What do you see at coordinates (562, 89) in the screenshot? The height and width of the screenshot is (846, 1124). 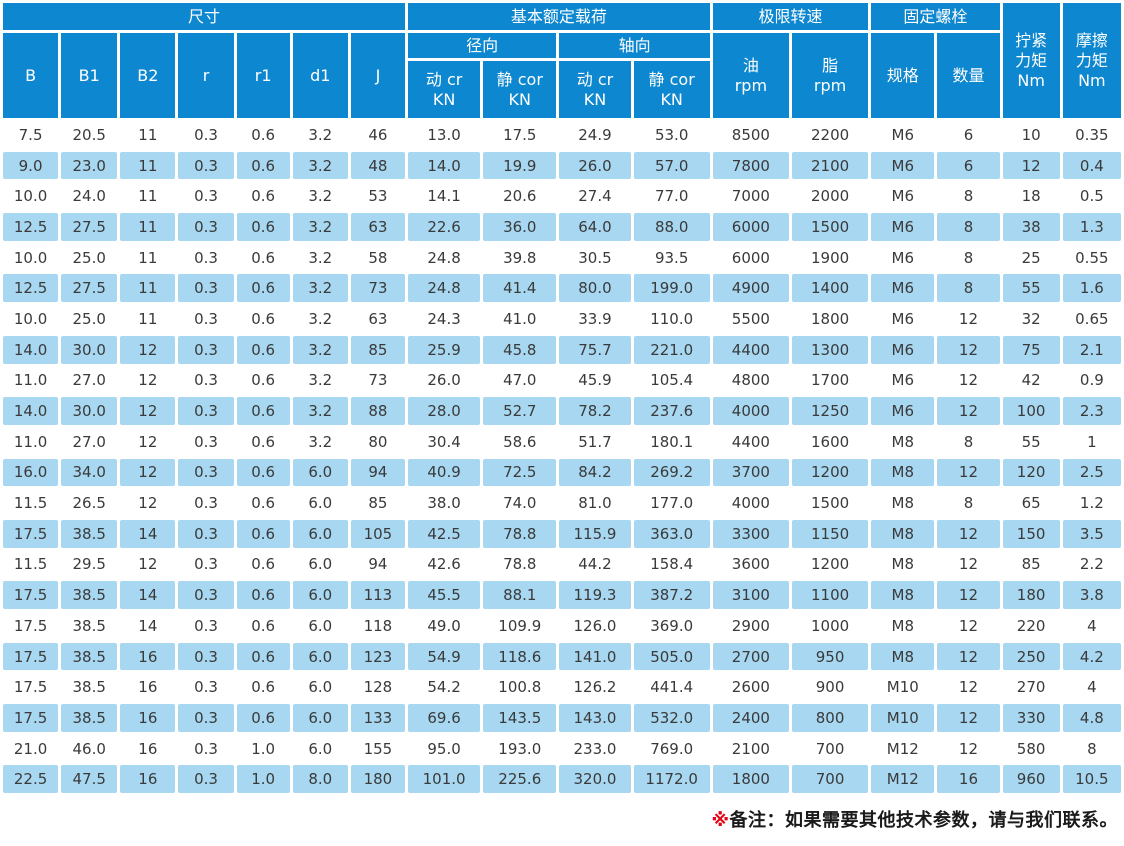 I see `header-cols-row: 动 cr KN 静 cor KN 动 cr KN 静 cor KN` at bounding box center [562, 89].